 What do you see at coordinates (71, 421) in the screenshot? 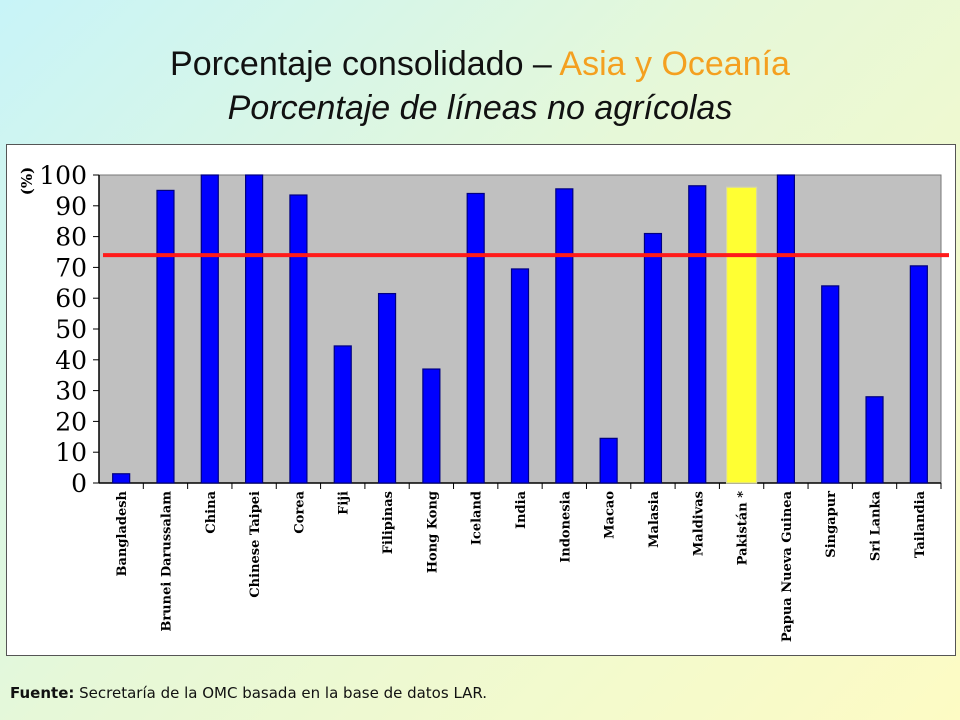
I see `y-tick-label: 20` at bounding box center [71, 421].